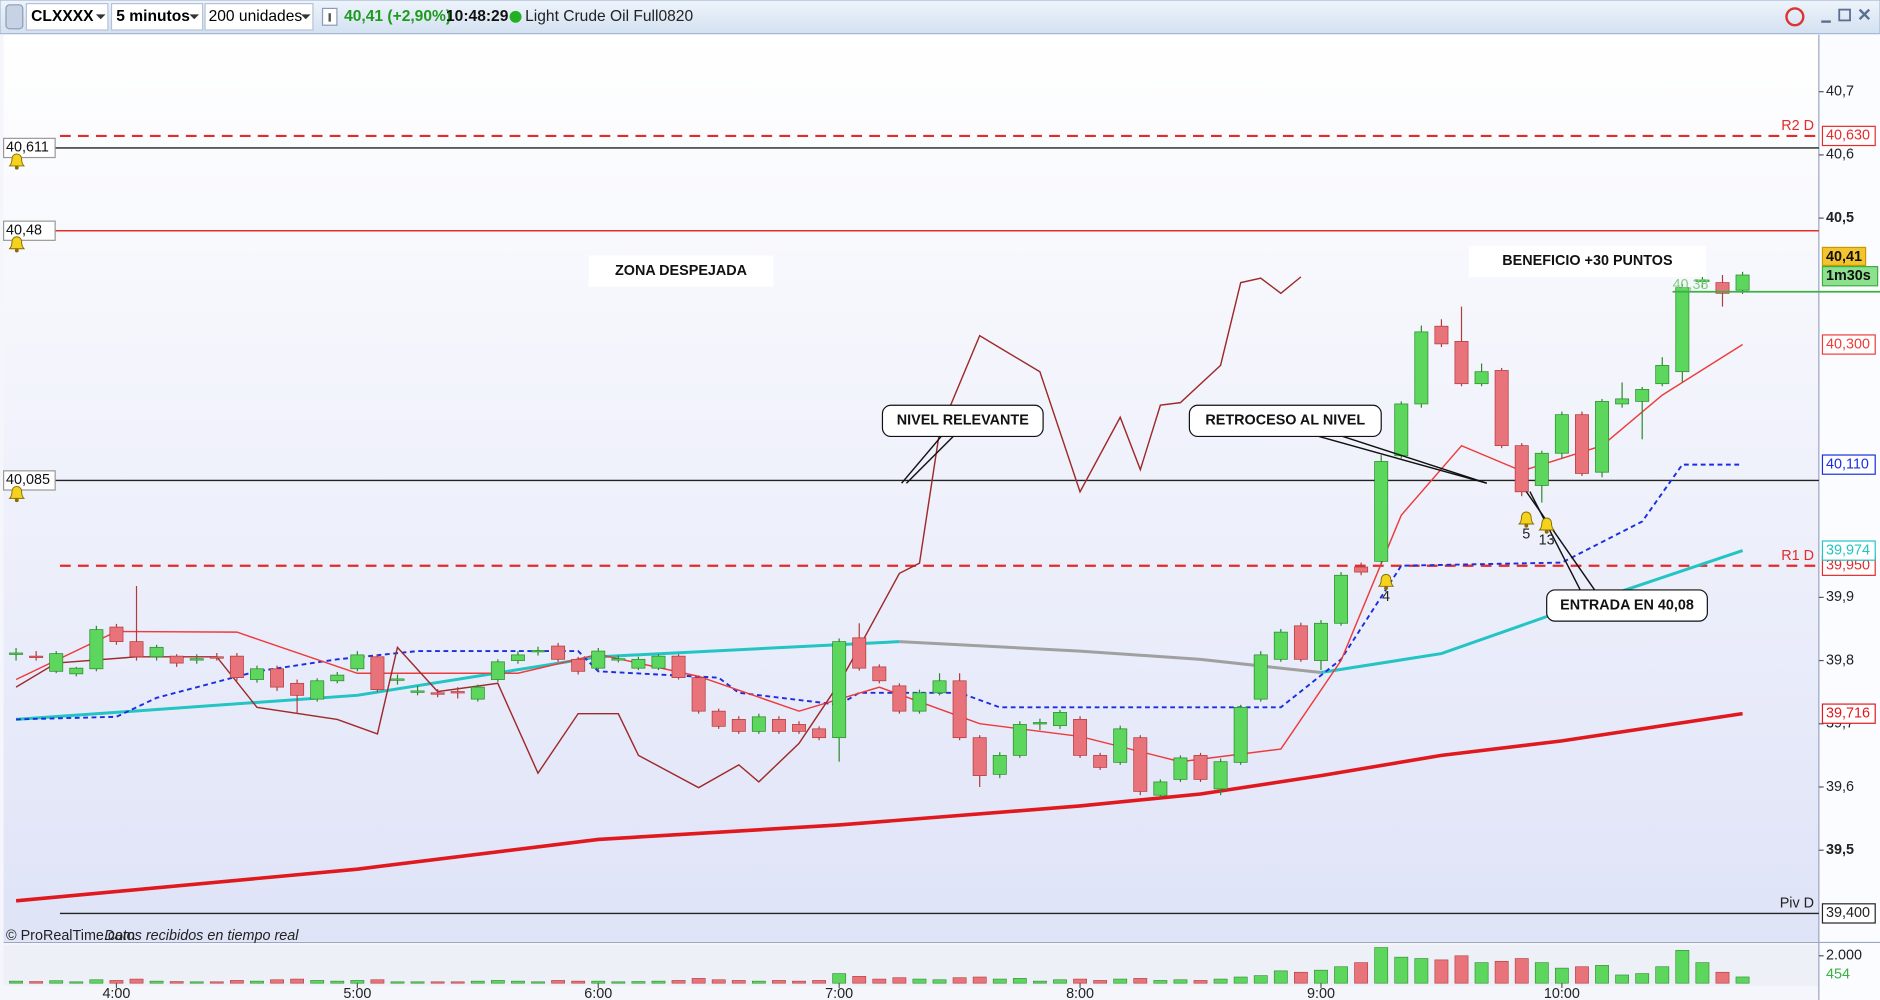  I want to click on timeframe: 5 minutos, so click(153, 16).